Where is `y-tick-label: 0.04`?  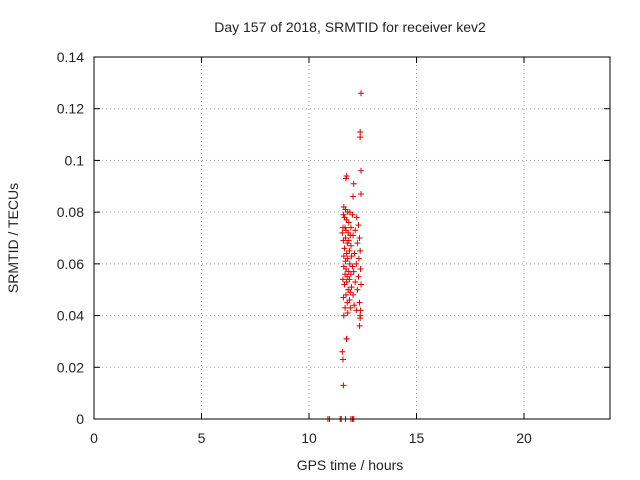 y-tick-label: 0.04 is located at coordinates (70, 316).